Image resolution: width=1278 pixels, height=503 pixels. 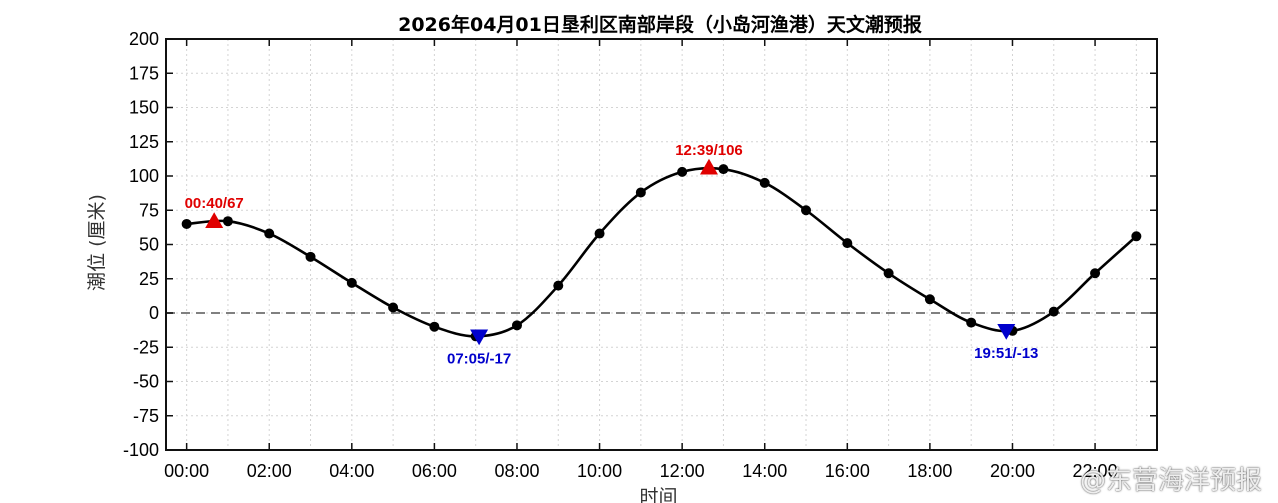 What do you see at coordinates (141, 450) in the screenshot?
I see `y-tick-label: -100` at bounding box center [141, 450].